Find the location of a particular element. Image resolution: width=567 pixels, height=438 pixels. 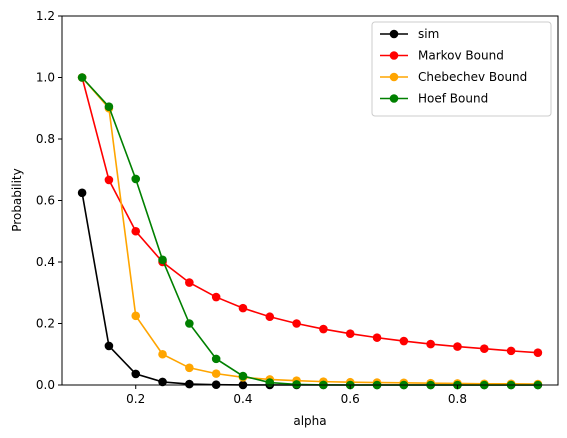

y-tick-label: 0.2 is located at coordinates (45, 324).